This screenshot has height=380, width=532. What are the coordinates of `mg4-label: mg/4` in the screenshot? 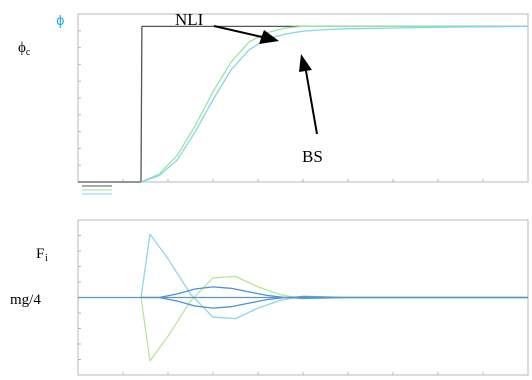 It's located at (25, 300).